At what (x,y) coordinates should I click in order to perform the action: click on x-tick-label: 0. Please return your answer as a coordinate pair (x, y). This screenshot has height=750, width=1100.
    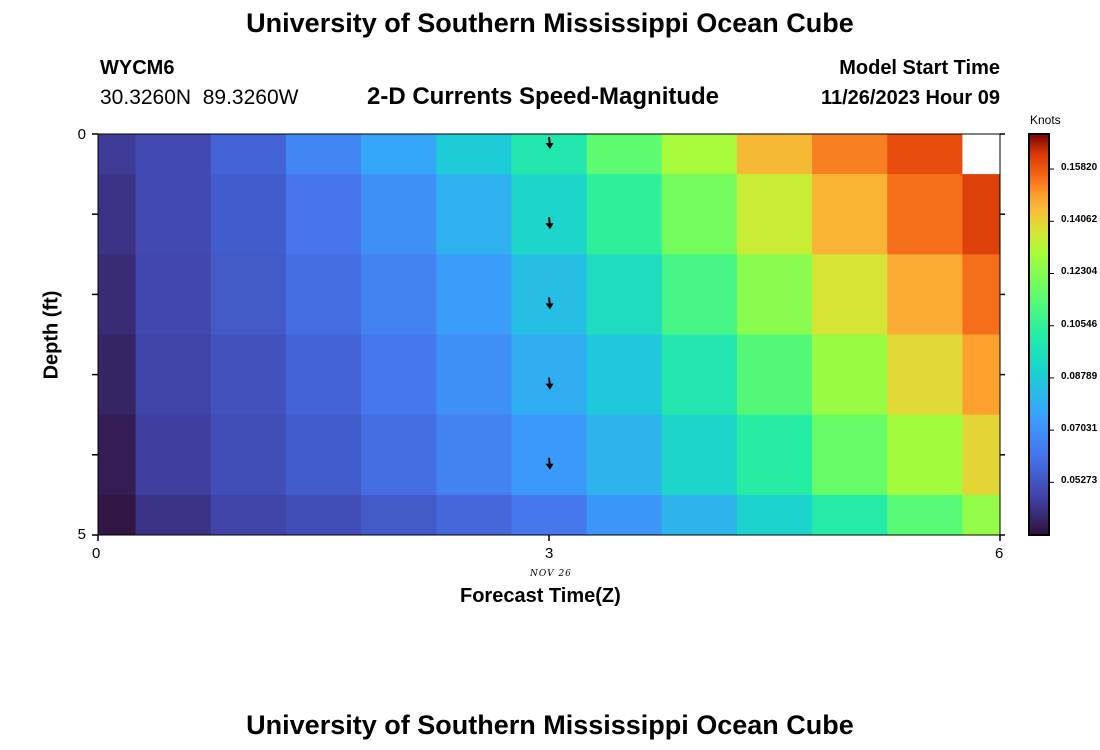
    Looking at the image, I should click on (96, 553).